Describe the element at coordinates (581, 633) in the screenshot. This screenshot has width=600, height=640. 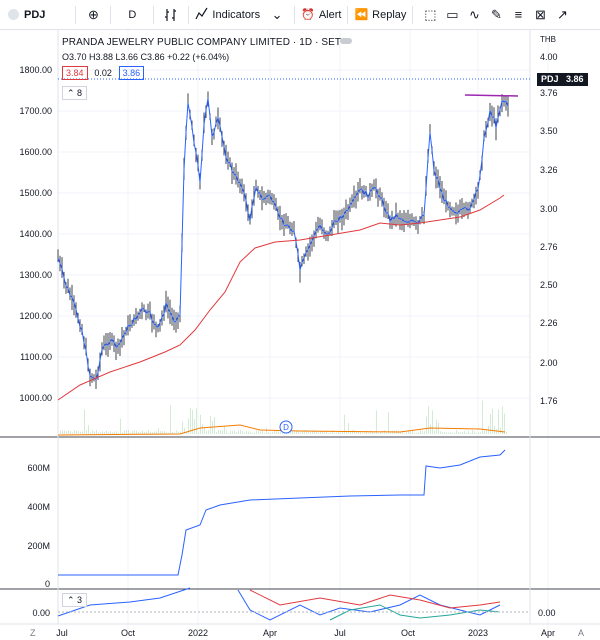
I see `auto-scale-button: A` at that location.